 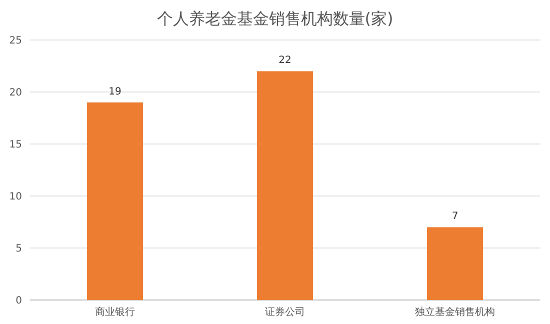 What do you see at coordinates (285, 312) in the screenshot?
I see `x-tick-label: 证券公司` at bounding box center [285, 312].